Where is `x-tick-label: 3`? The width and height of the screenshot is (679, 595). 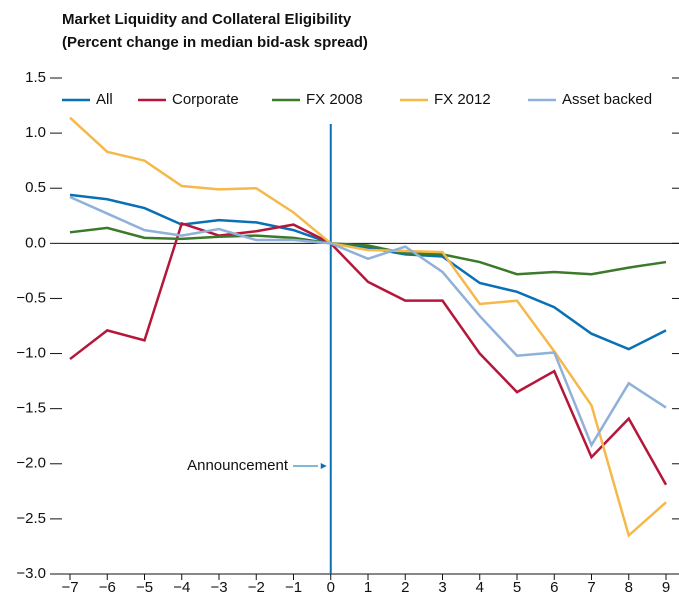 x-tick-label: 3 is located at coordinates (442, 587).